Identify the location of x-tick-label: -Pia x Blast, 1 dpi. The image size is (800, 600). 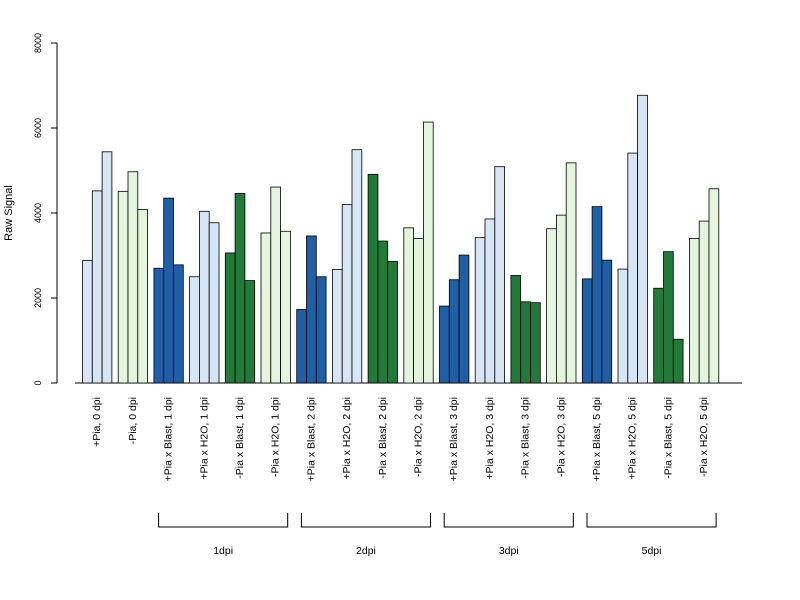
(240, 438).